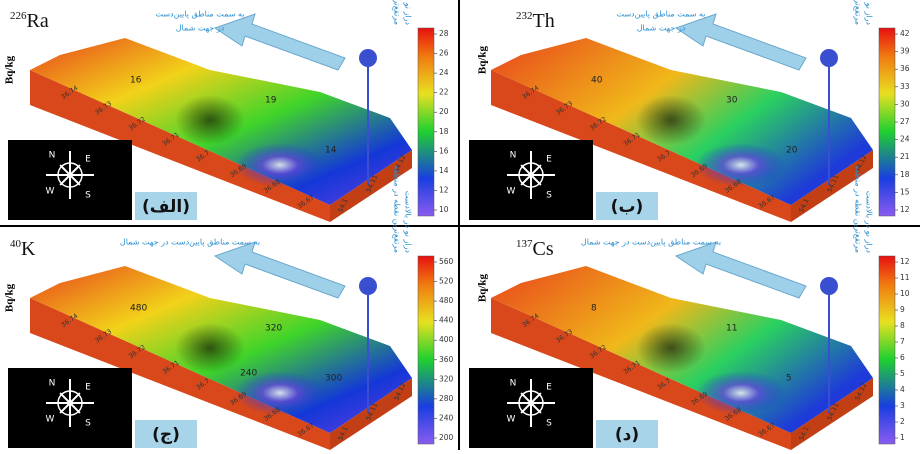 The height and width of the screenshot is (454, 920). I want to click on contour-label: 5, so click(789, 379).